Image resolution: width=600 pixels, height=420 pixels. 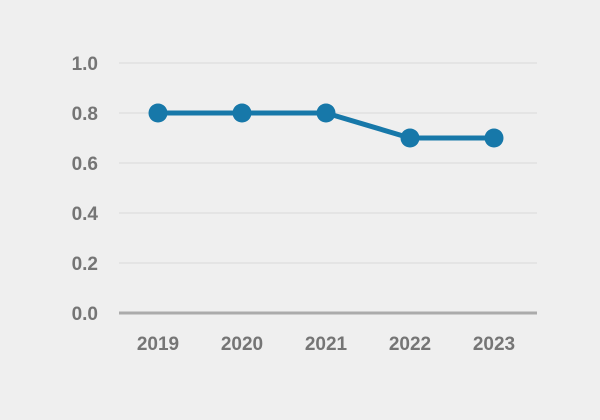 What do you see at coordinates (410, 344) in the screenshot?
I see `x-tick-label: 2022` at bounding box center [410, 344].